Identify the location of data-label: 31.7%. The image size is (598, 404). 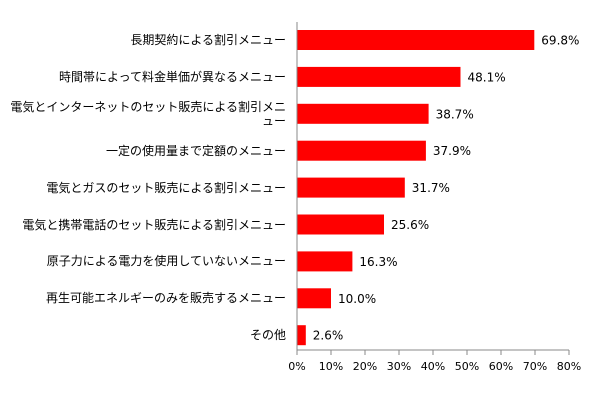
(431, 188).